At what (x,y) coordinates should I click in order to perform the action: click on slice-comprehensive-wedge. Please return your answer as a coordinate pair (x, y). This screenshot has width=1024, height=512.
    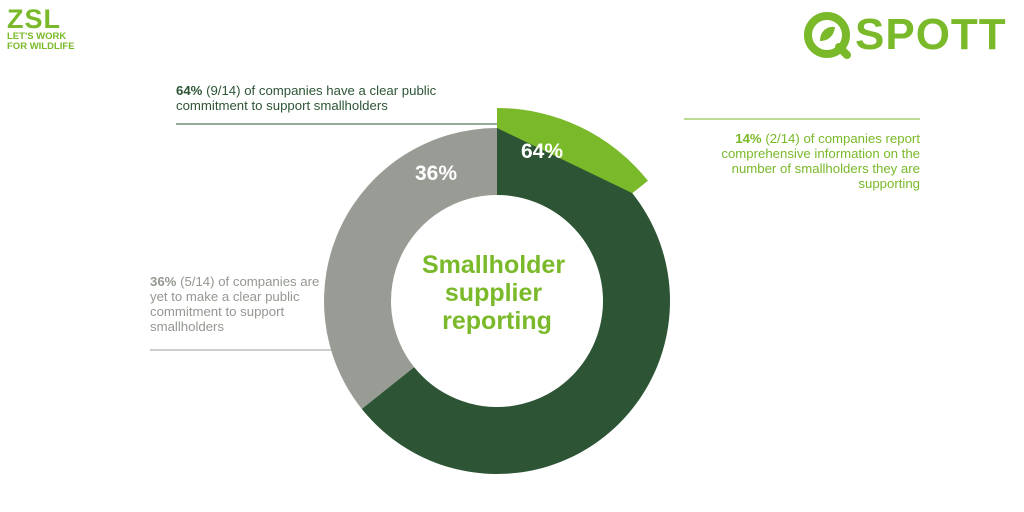
    Looking at the image, I should click on (572, 151).